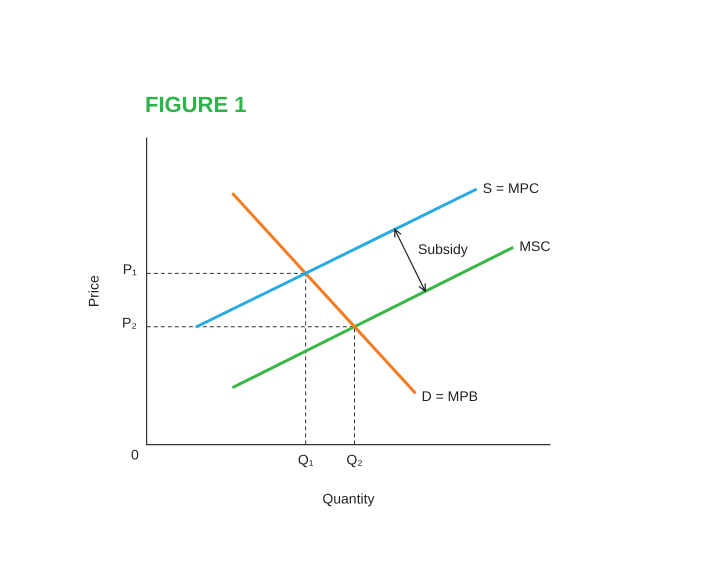 The width and height of the screenshot is (703, 567). What do you see at coordinates (135, 454) in the screenshot?
I see `text: 0` at bounding box center [135, 454].